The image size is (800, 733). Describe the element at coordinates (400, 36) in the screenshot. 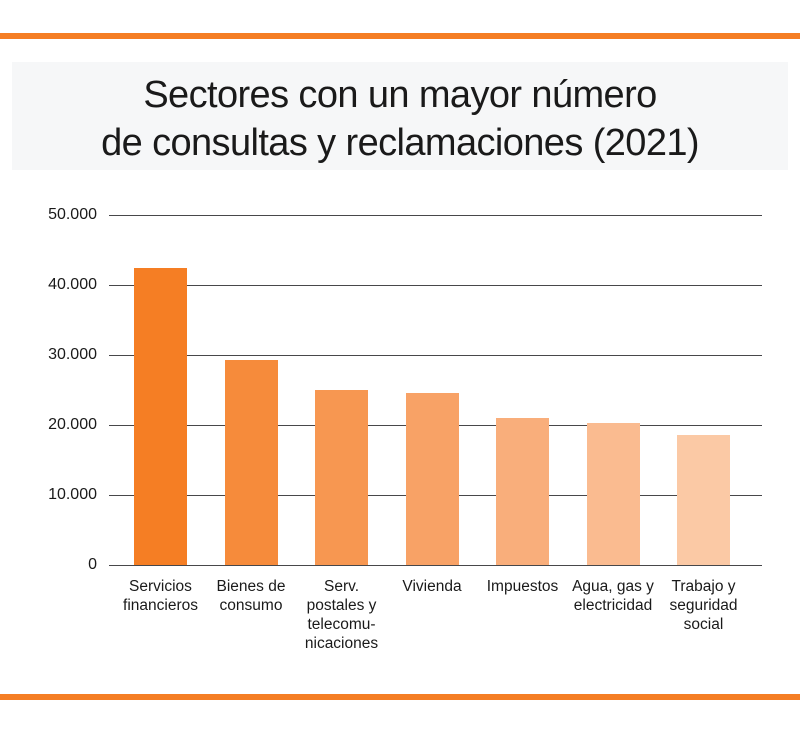

I see `top-border-rule` at that location.